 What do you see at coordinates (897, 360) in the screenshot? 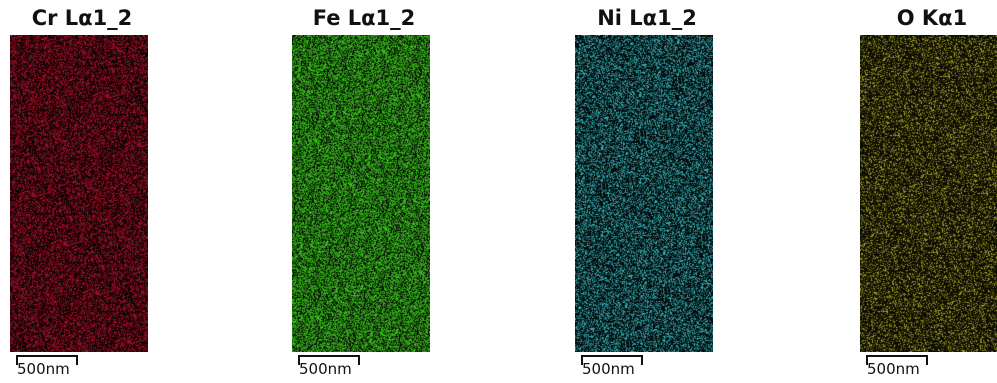
I see `o-scale-bar` at bounding box center [897, 360].